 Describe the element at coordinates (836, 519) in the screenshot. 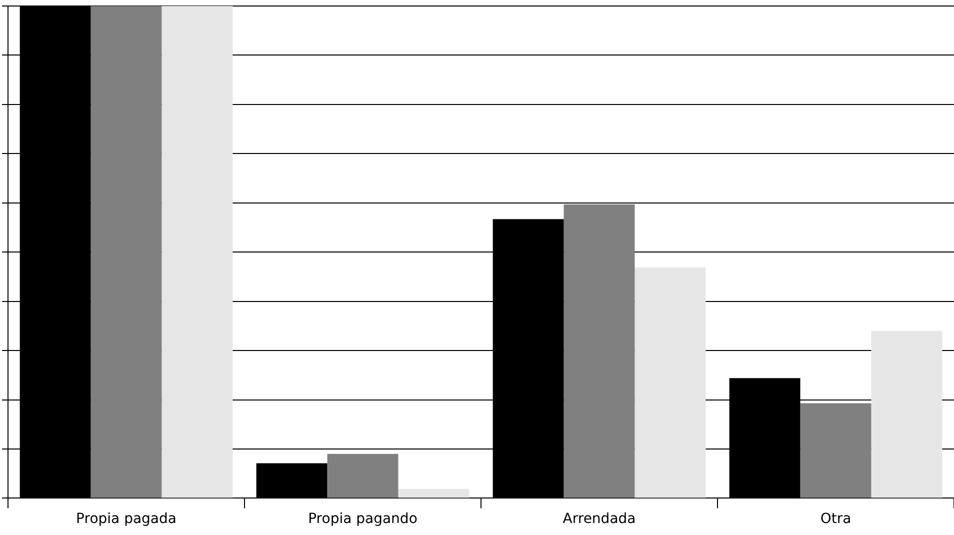

I see `x-tick-label: Otra` at that location.